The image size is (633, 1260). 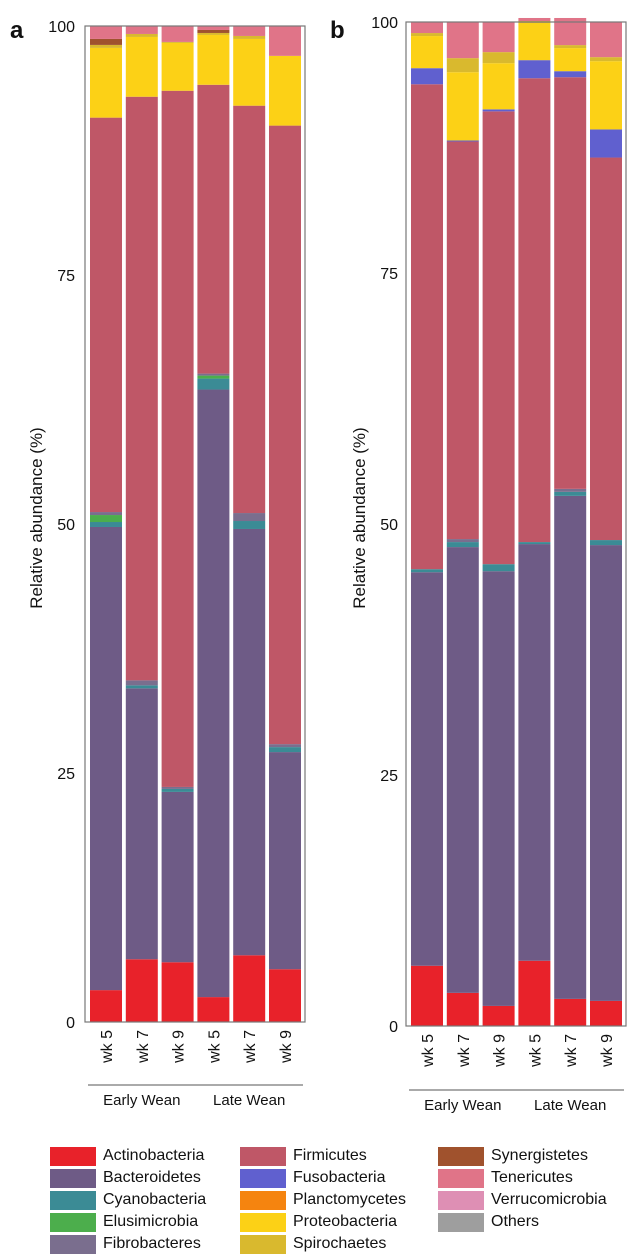 I want to click on y-tick-label: 0, so click(x=70, y=1023).